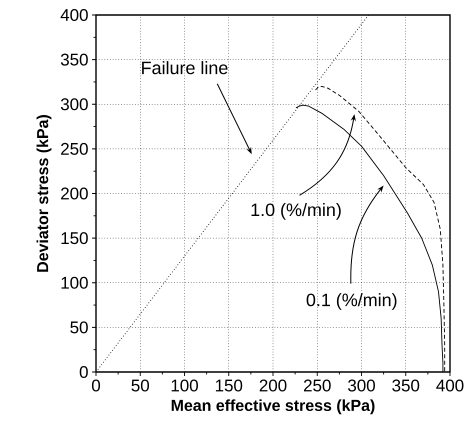 The image size is (465, 431). What do you see at coordinates (74, 148) in the screenshot?
I see `y-tick-label: 250` at bounding box center [74, 148].